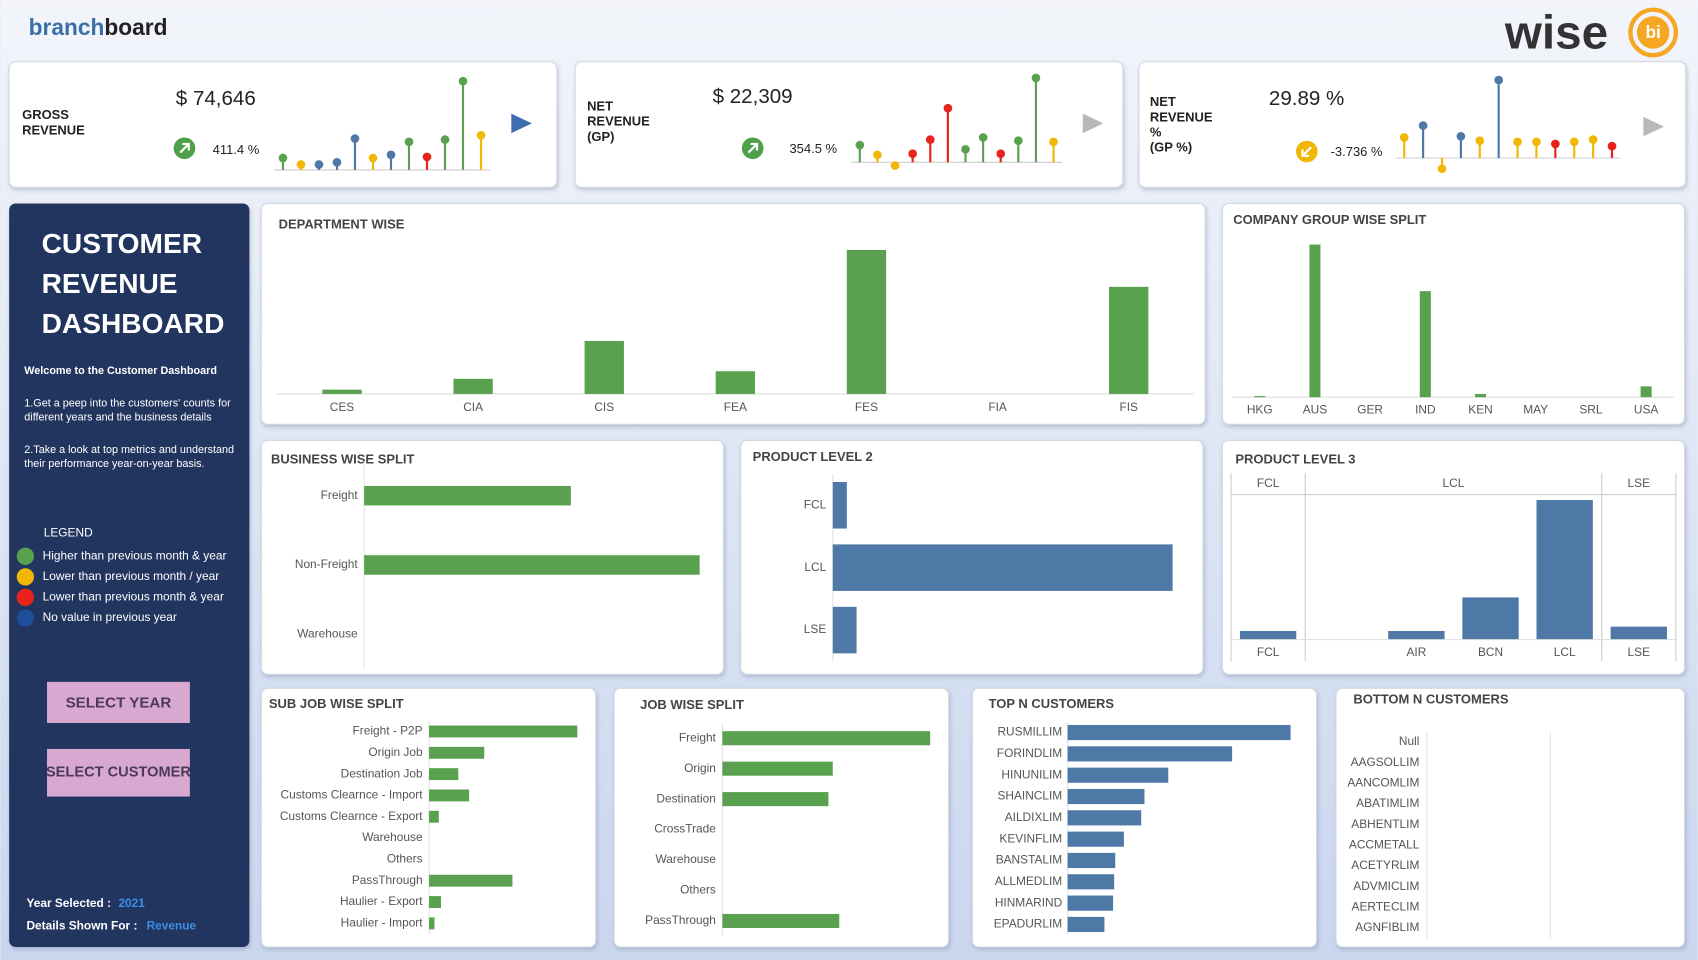 The height and width of the screenshot is (960, 1698). What do you see at coordinates (1384, 844) in the screenshot?
I see `y-tick-label: ACCMETALL` at bounding box center [1384, 844].